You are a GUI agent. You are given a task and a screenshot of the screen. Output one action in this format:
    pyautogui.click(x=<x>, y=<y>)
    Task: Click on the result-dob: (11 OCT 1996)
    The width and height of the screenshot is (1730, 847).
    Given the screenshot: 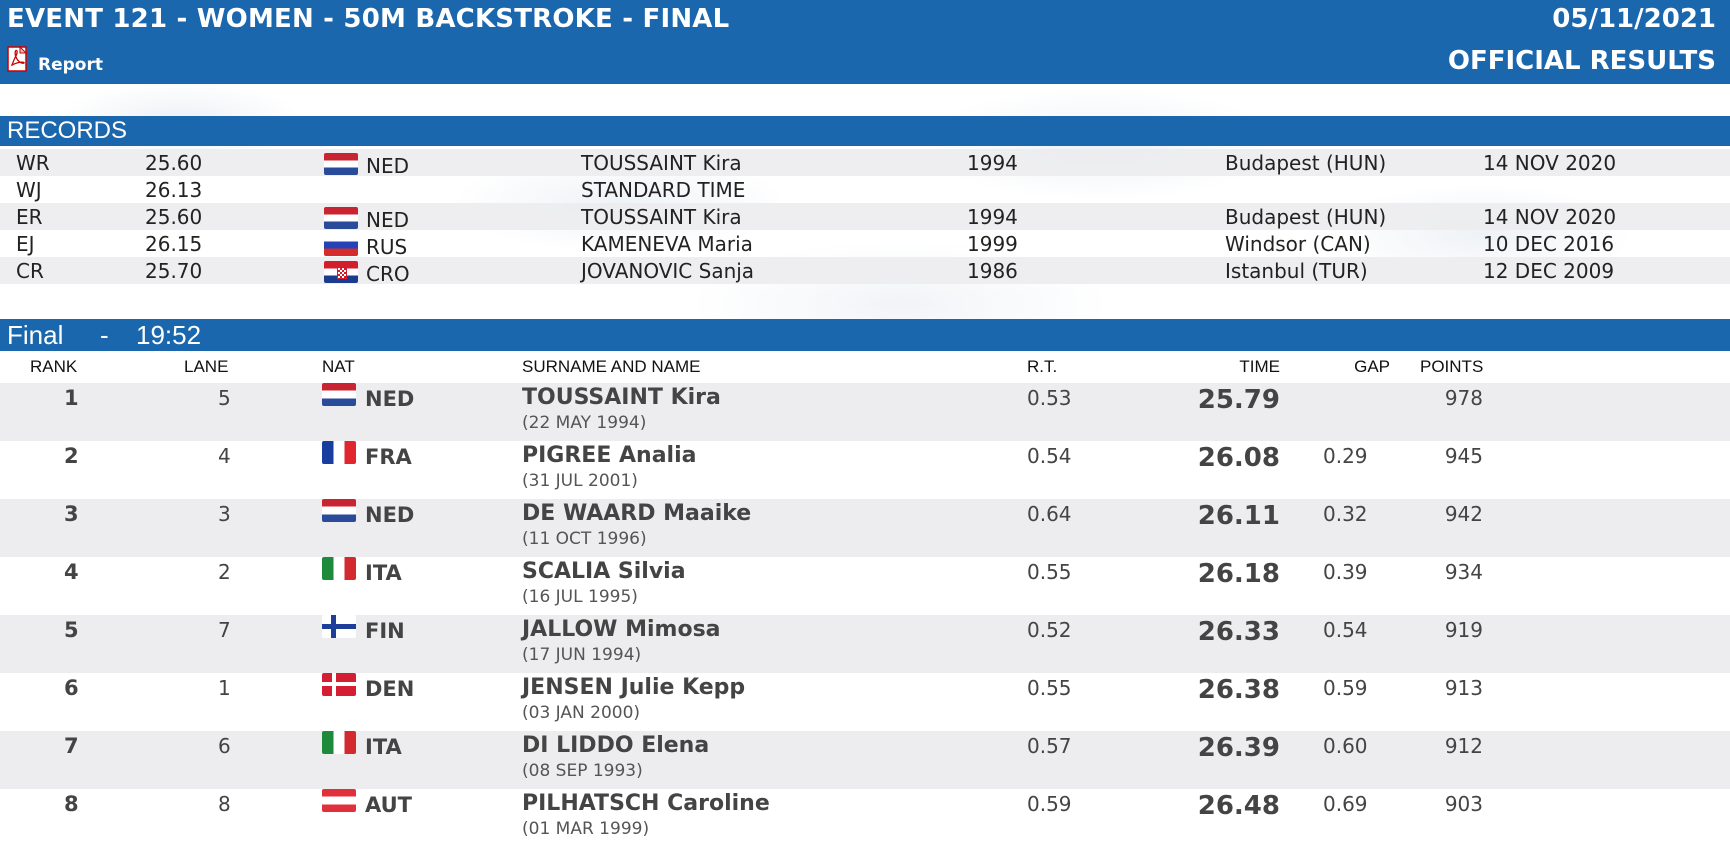 What is the action you would take?
    pyautogui.click(x=584, y=539)
    